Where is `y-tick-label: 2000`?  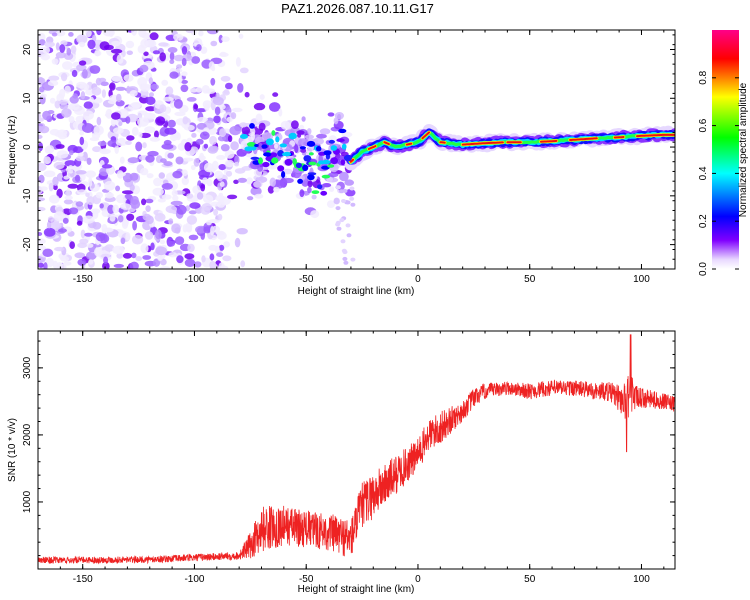
y-tick-label: 2000 is located at coordinates (27, 434).